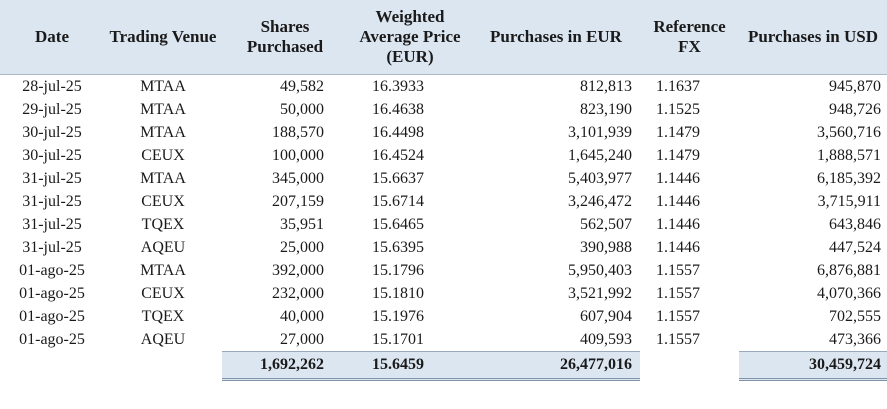 The width and height of the screenshot is (887, 409). Describe the element at coordinates (398, 155) in the screenshot. I see `cell-weighted-average-price: 16.4524` at that location.